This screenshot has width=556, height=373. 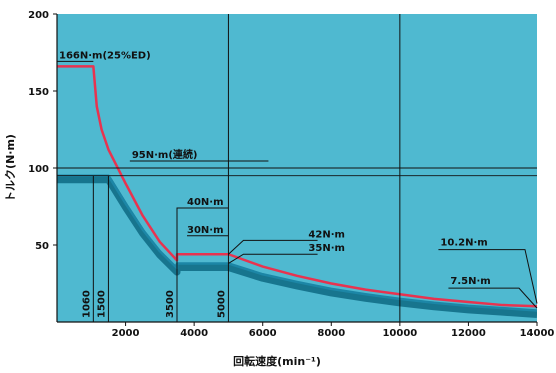 What do you see at coordinates (38, 169) in the screenshot?
I see `y-tick-label: 100` at bounding box center [38, 169].